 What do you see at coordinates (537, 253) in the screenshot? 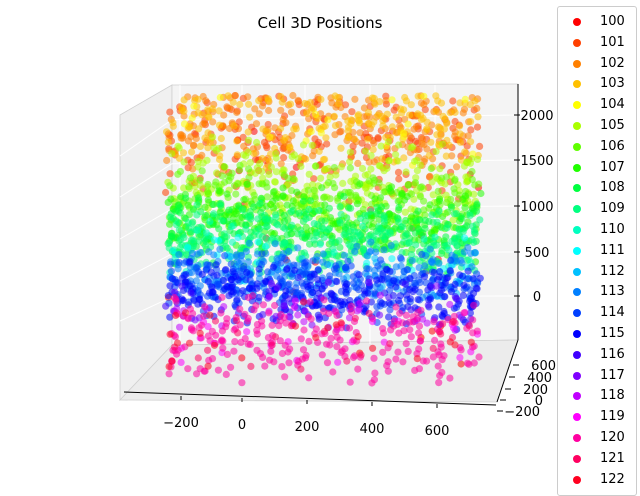
I see `z-tick-label: 500` at bounding box center [537, 253].